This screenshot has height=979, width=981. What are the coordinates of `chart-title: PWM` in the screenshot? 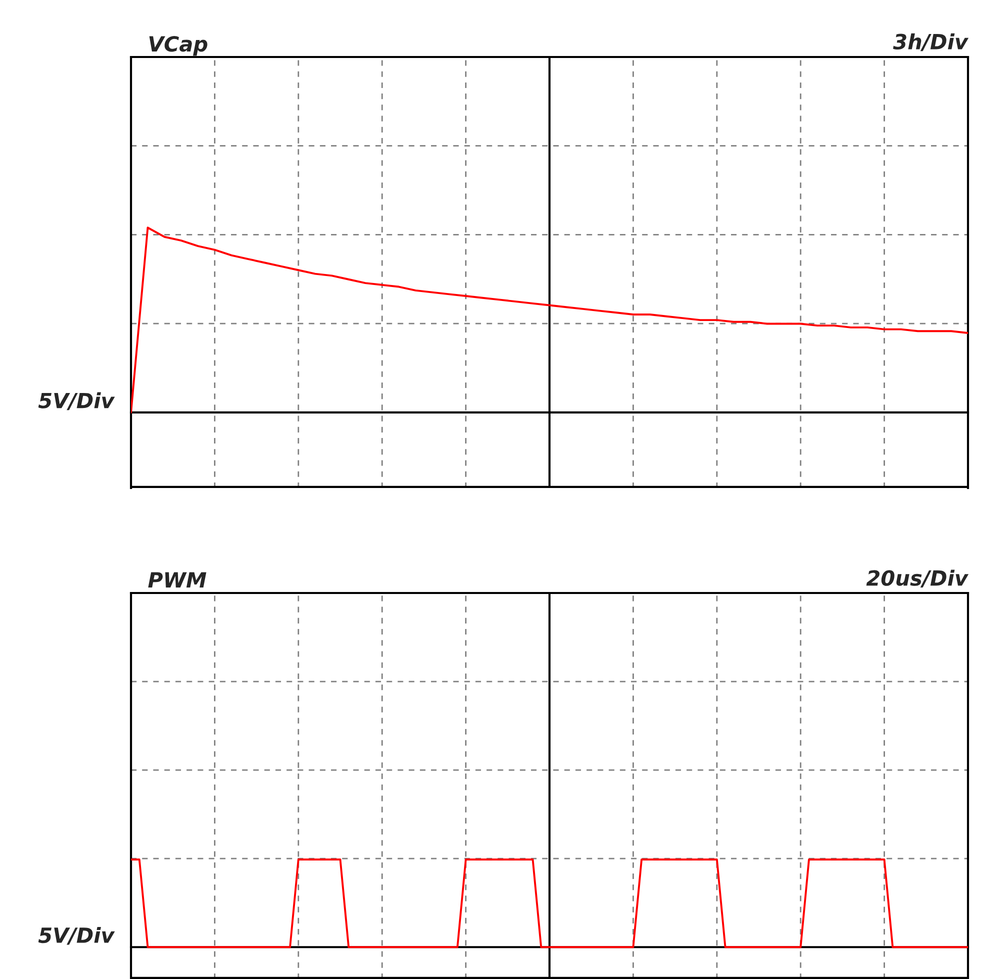 It's located at (177, 580).